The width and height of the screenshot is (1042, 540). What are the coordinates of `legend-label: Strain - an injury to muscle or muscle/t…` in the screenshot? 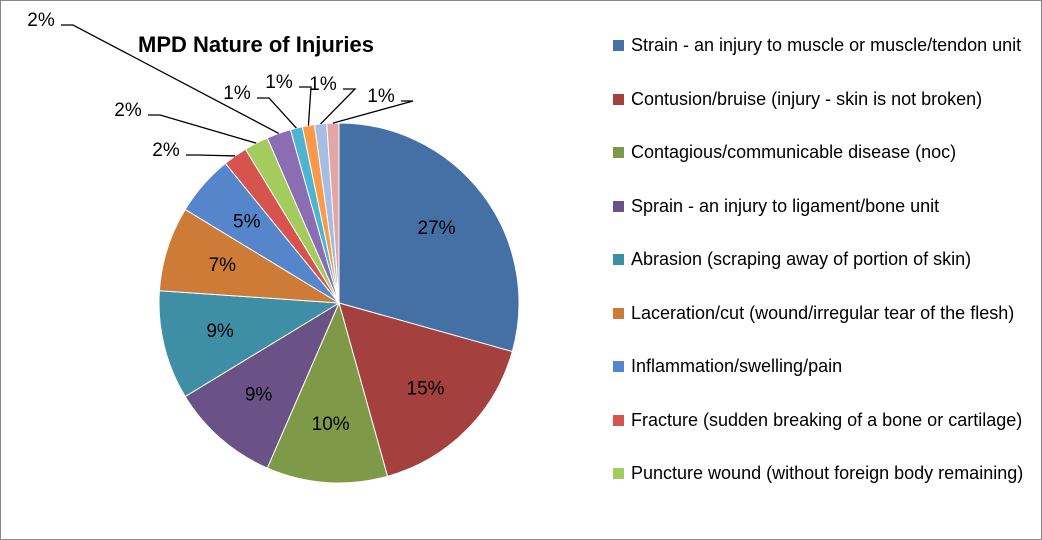 It's located at (826, 45).